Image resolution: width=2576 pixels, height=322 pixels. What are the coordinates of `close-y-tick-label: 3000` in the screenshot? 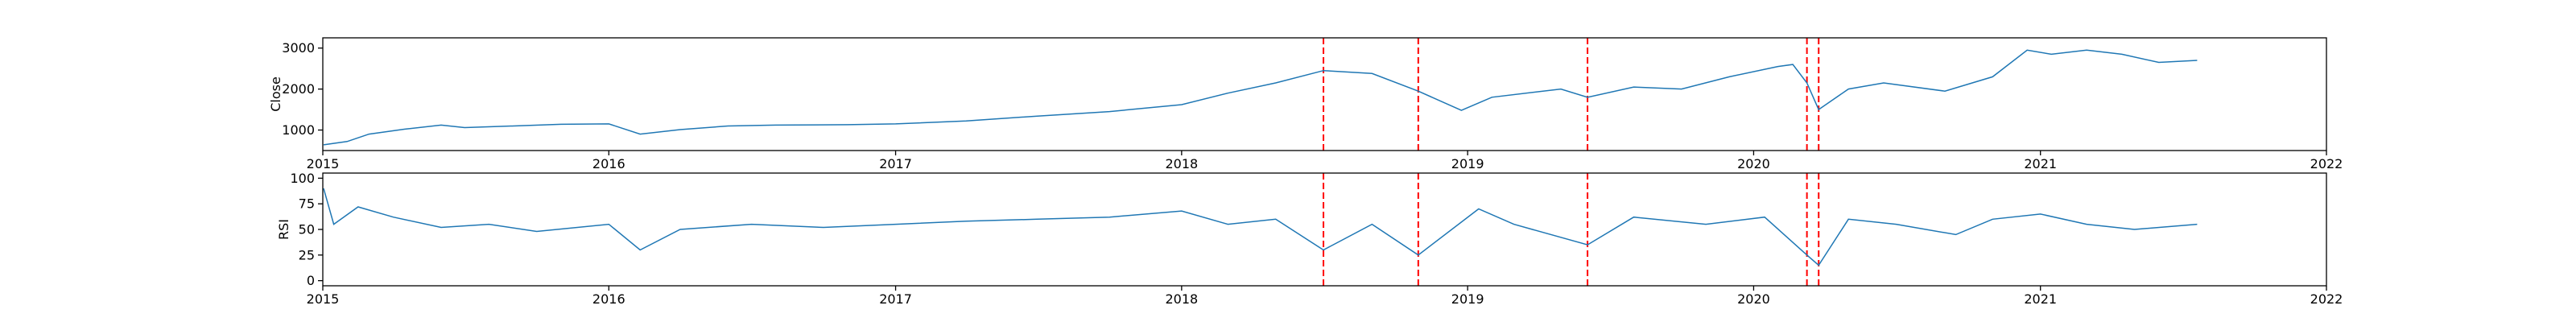 It's located at (298, 48).